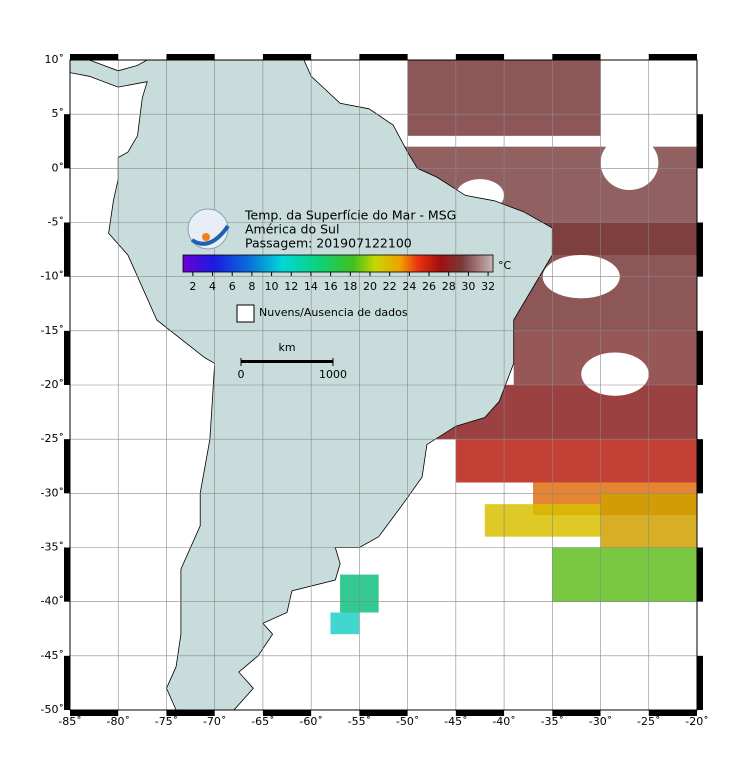 This screenshot has width=741, height=781. What do you see at coordinates (310, 721) in the screenshot?
I see `x-tick-label: -60˚` at bounding box center [310, 721].